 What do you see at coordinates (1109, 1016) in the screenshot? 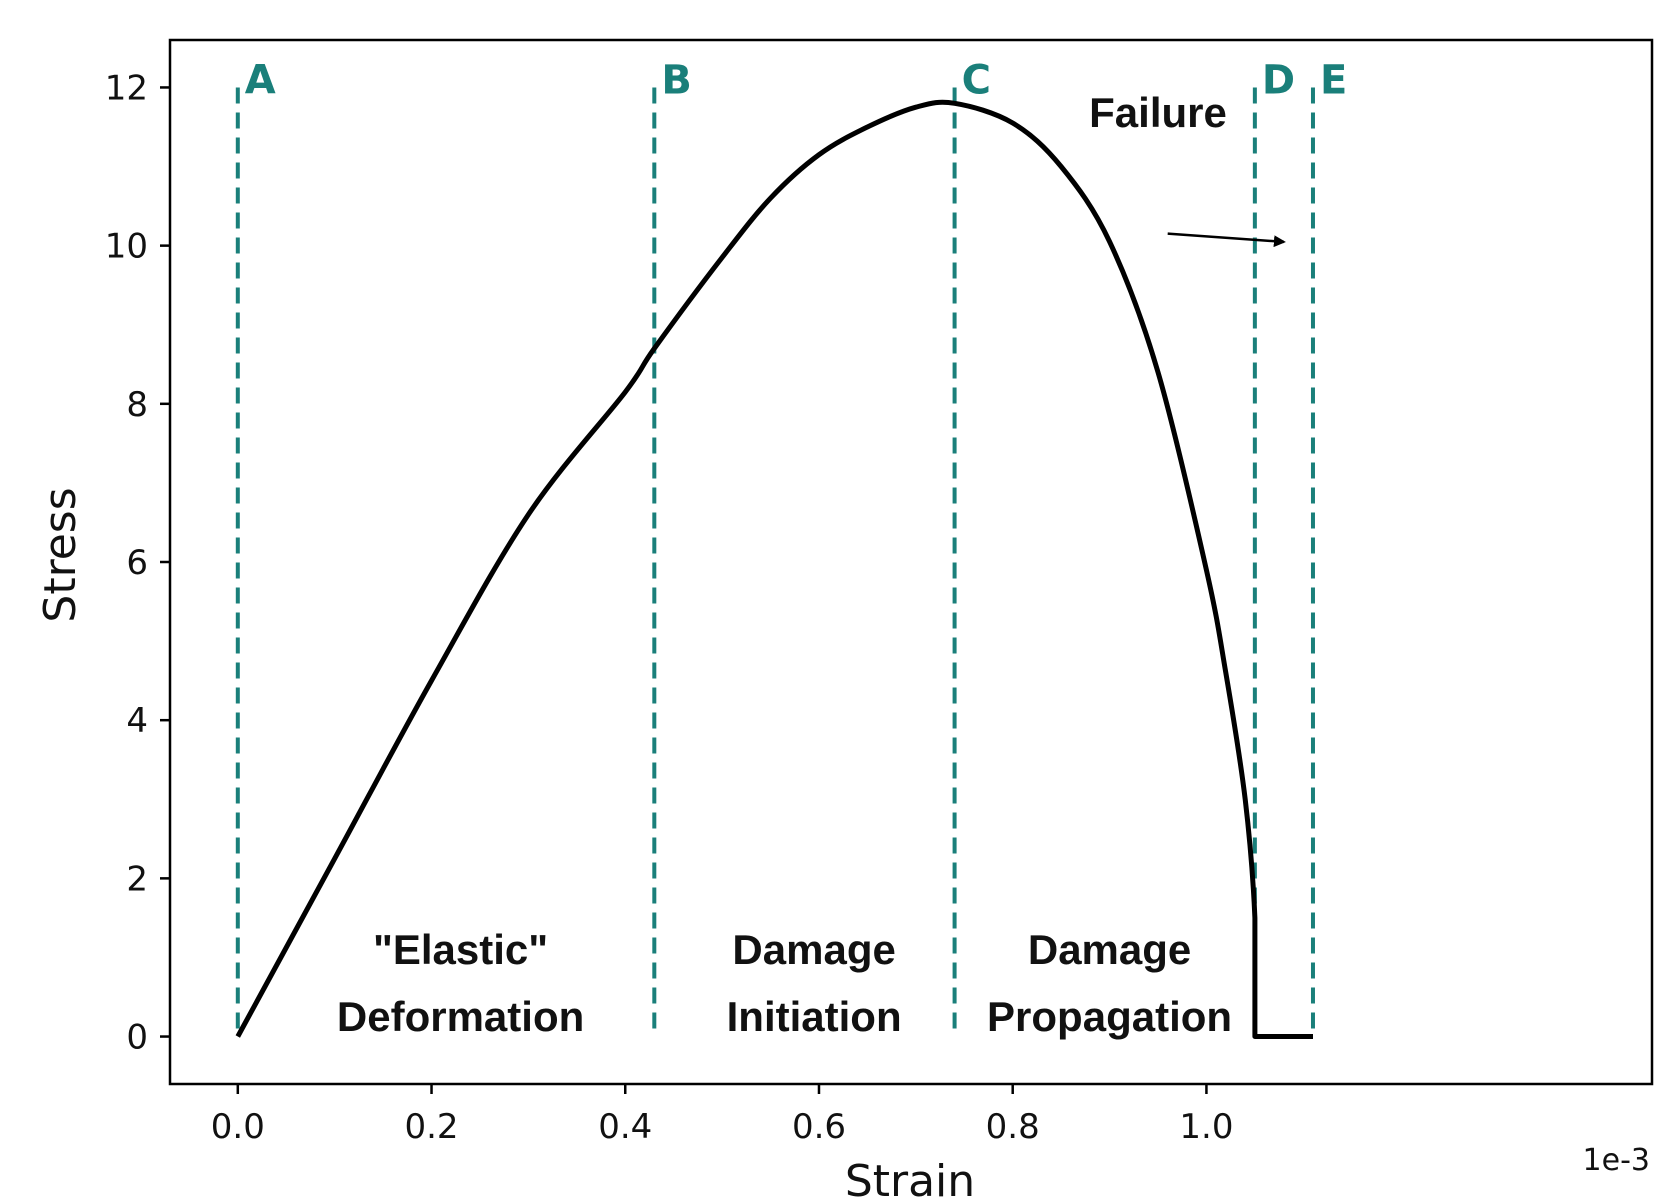
I see `region-label: Propagation` at bounding box center [1109, 1016].